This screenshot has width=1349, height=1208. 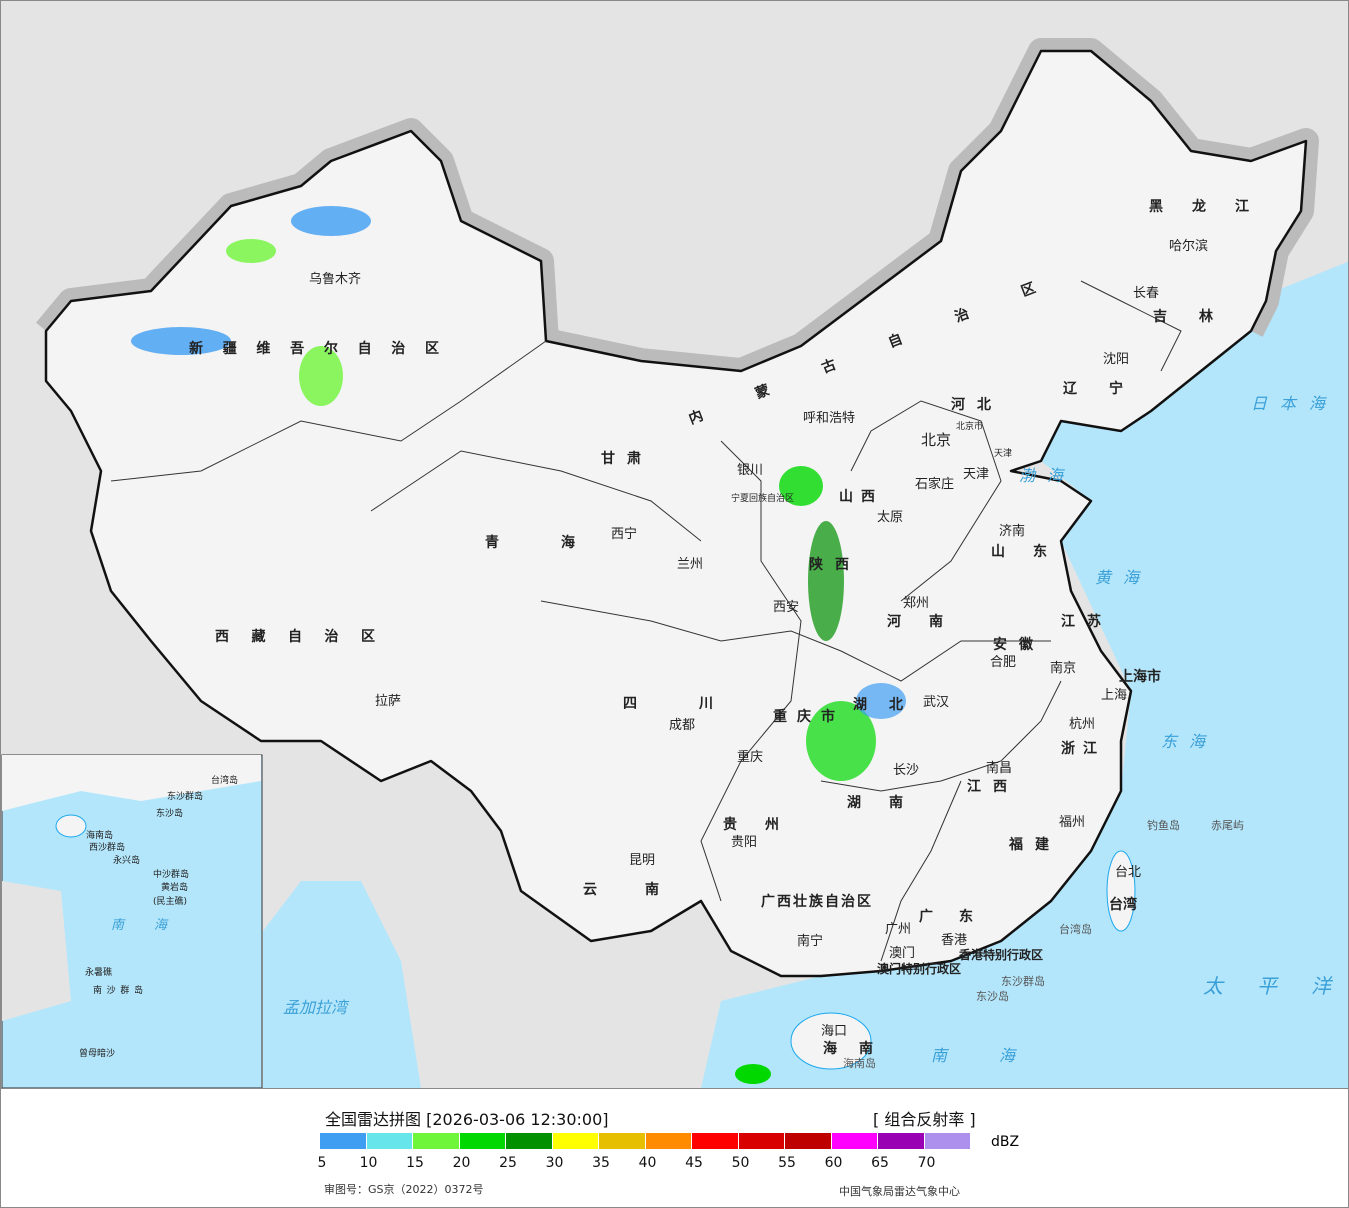 What do you see at coordinates (1116, 359) in the screenshot?
I see `city-shenyang: 沈阳` at bounding box center [1116, 359].